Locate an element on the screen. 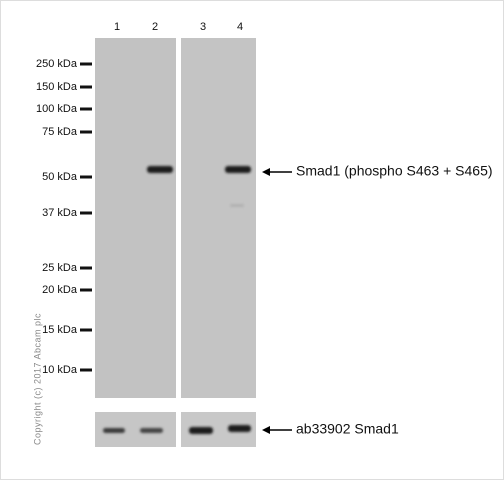 The width and height of the screenshot is (504, 480). copyright: Copyright (c) 2017 Abcam plc is located at coordinates (37, 379).